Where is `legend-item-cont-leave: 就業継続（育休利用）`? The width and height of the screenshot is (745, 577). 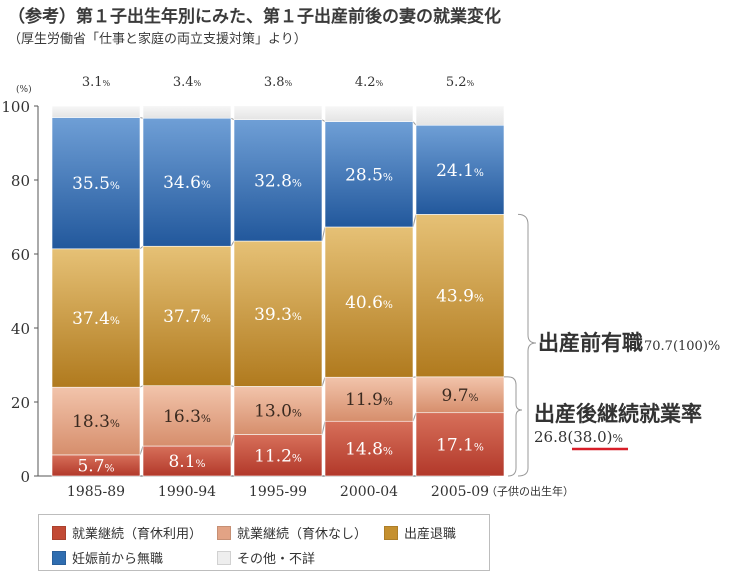 legend-item-cont-leave: 就業継続（育休利用） is located at coordinates (127, 532).